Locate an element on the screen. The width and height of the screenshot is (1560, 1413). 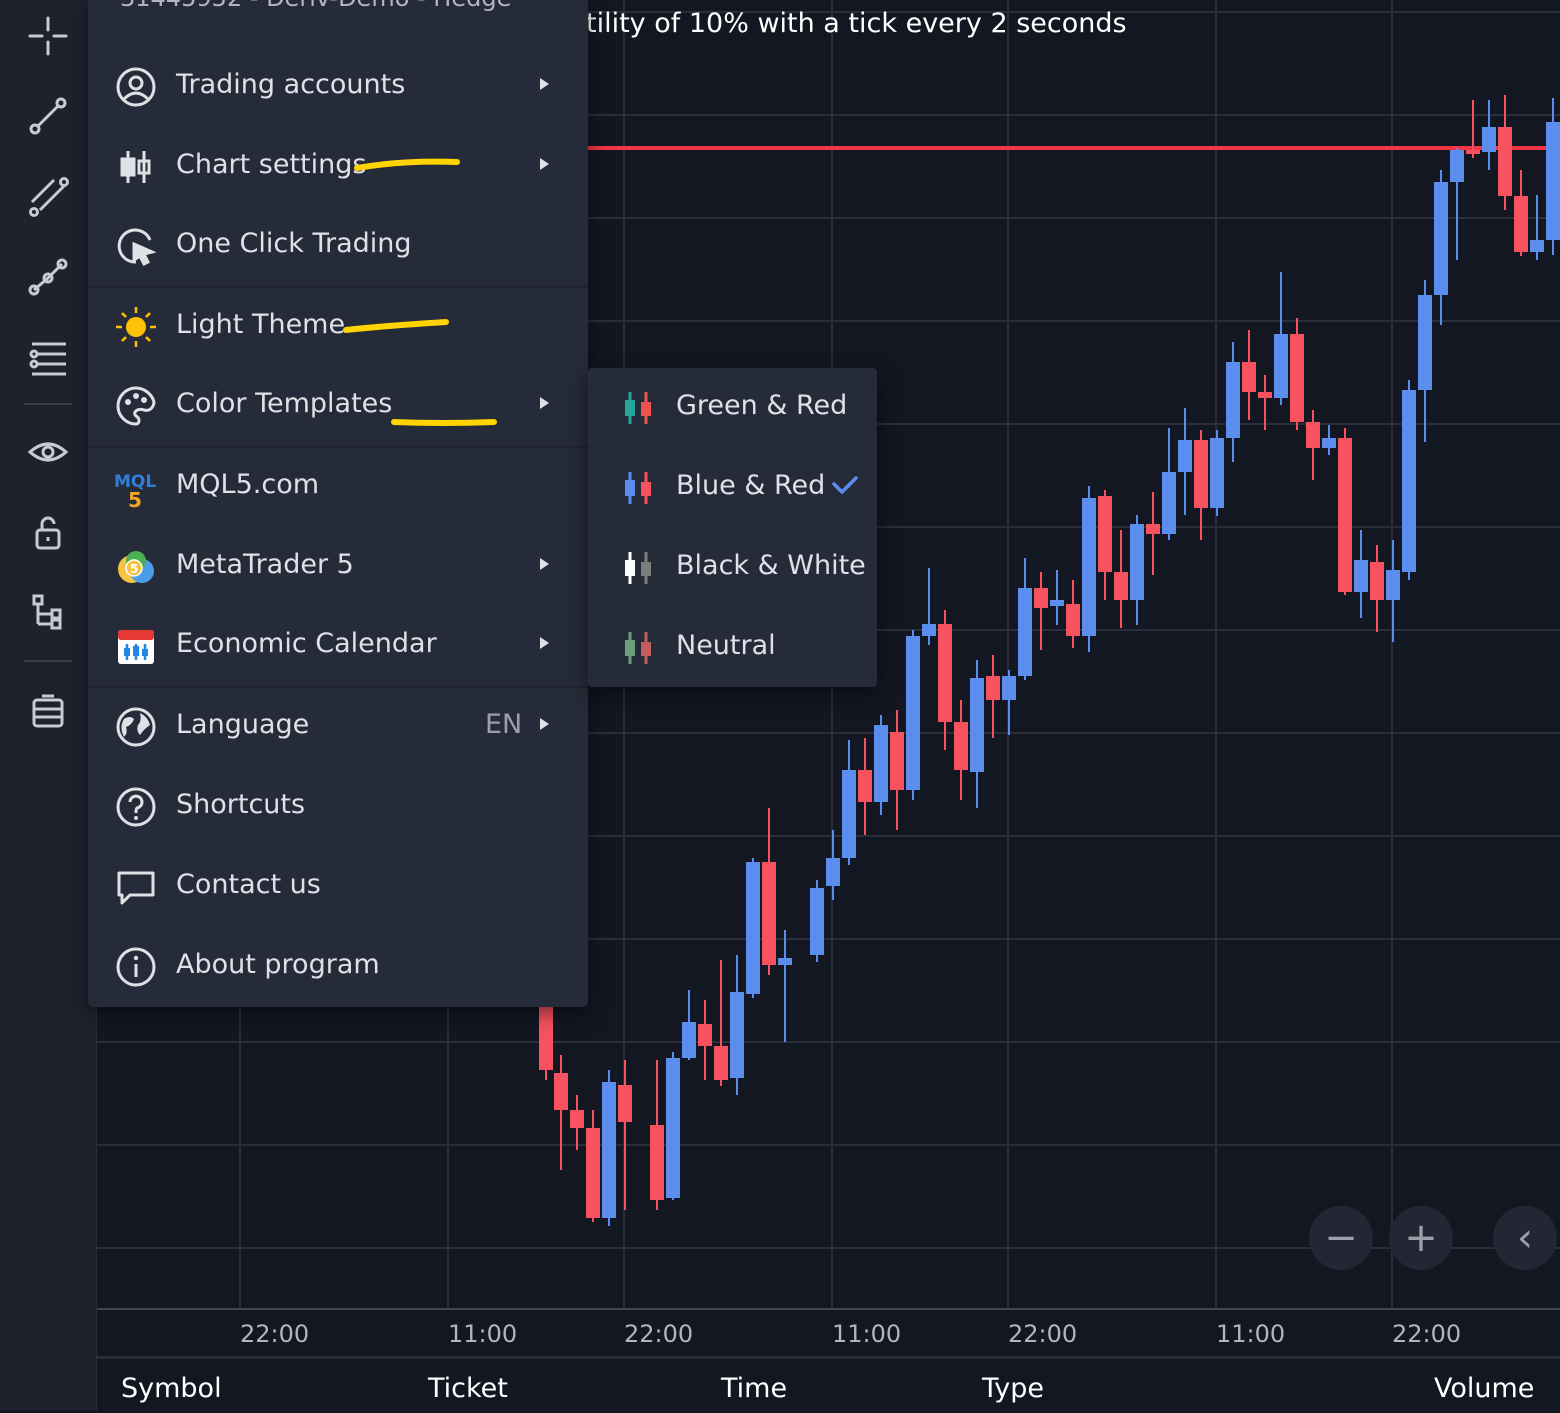
lock-icon is located at coordinates (48, 532).